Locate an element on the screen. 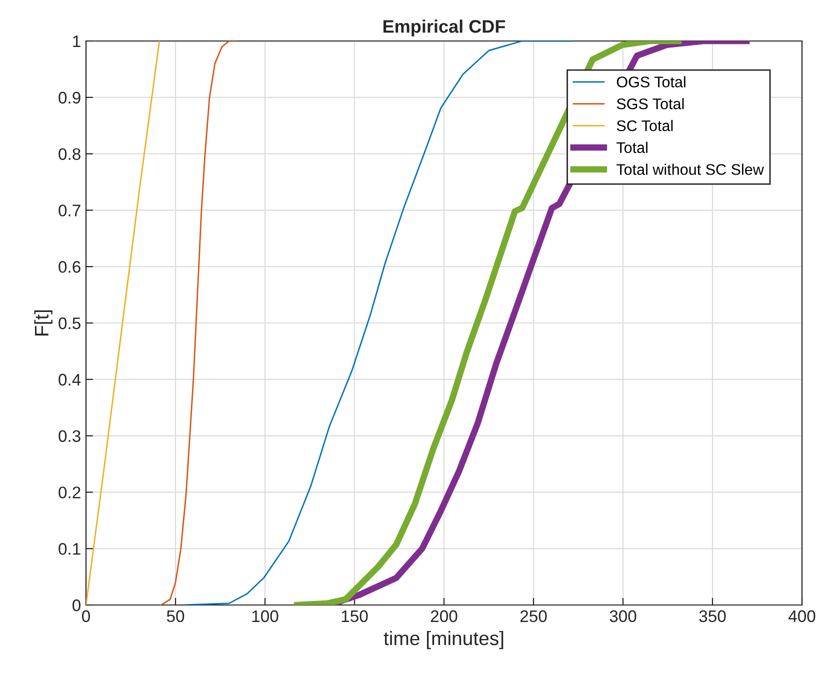 Image resolution: width=823 pixels, height=677 pixels. legend-label: OGS Total is located at coordinates (651, 82).